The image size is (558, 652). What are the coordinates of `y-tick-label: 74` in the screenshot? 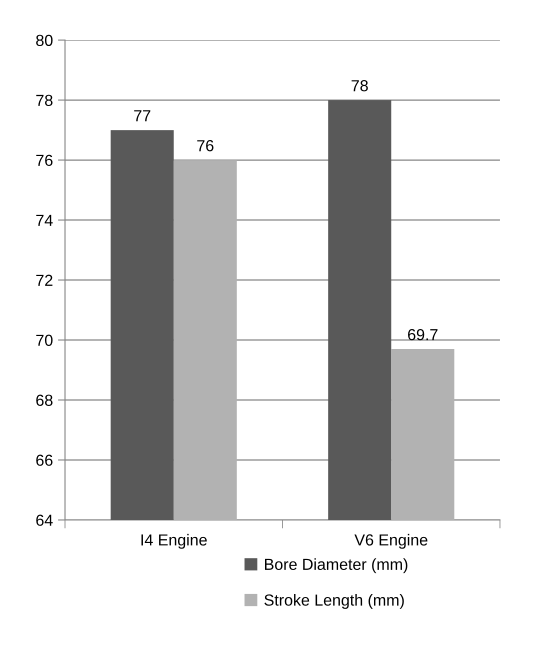 It's located at (44, 220).